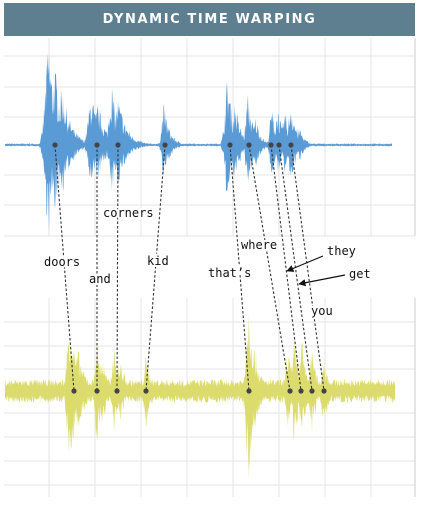 This screenshot has height=506, width=423. I want to click on bottom-dot-get, so click(312, 391).